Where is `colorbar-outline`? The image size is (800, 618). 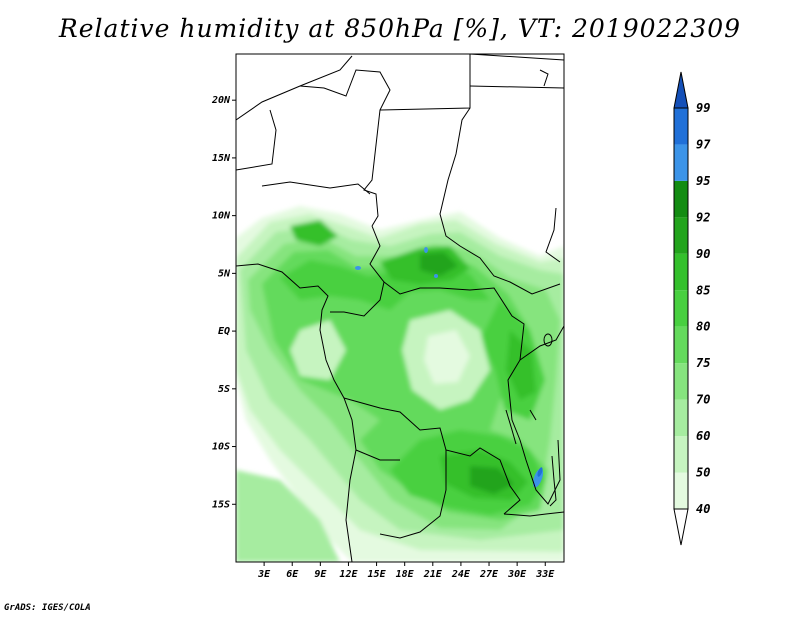 colorbar-outline is located at coordinates (681, 308).